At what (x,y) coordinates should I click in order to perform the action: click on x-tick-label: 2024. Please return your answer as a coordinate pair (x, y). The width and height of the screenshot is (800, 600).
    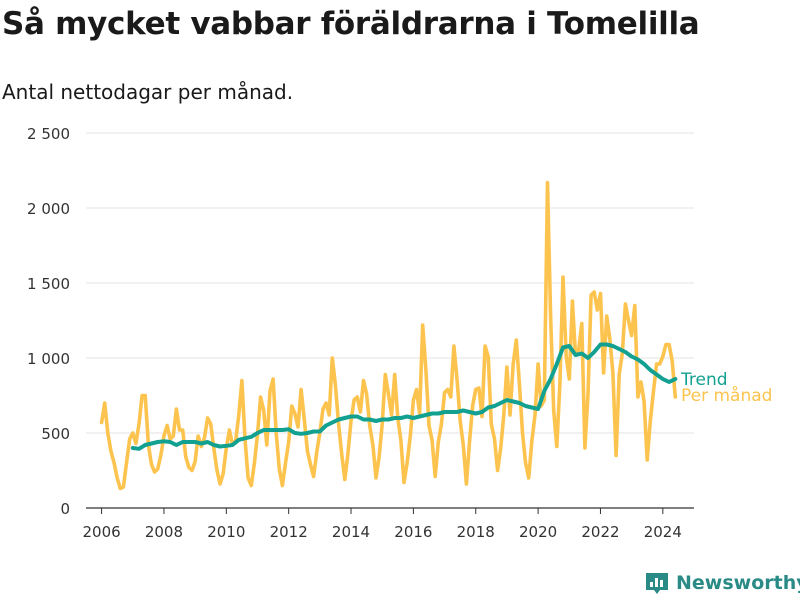
    Looking at the image, I should click on (663, 532).